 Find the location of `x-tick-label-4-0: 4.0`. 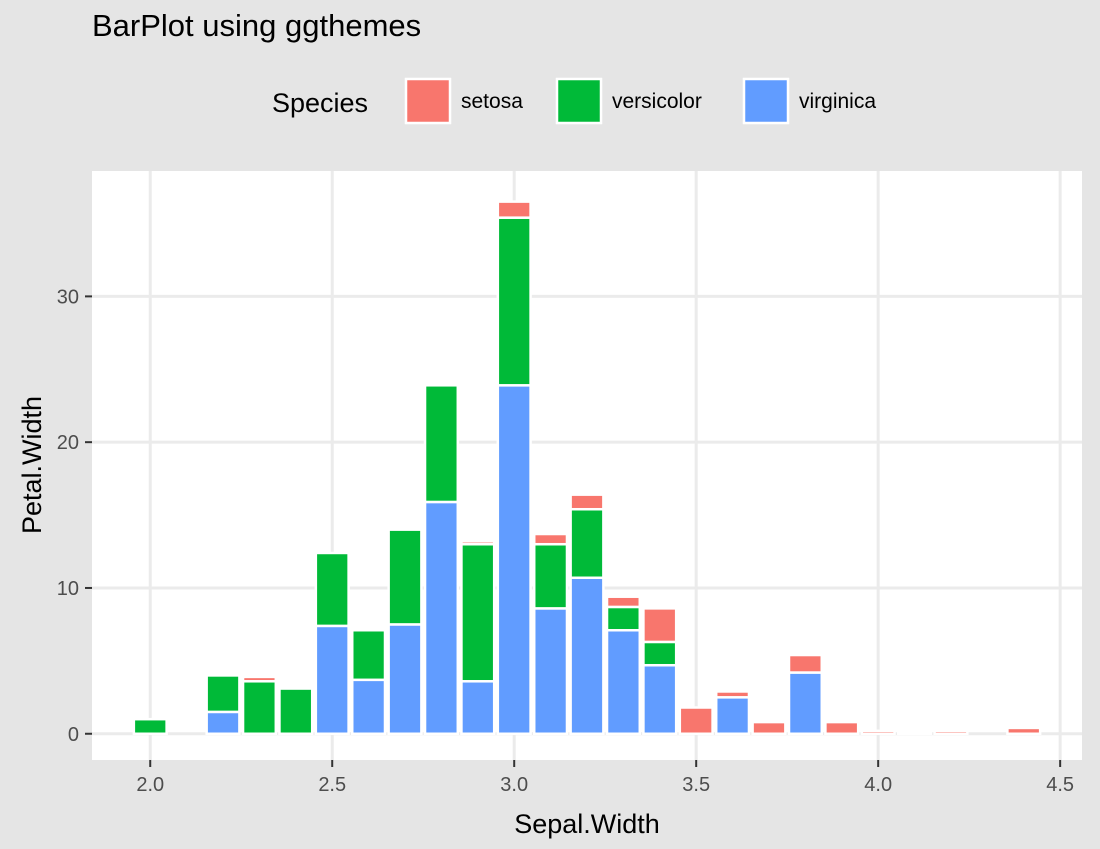

x-tick-label-4-0: 4.0 is located at coordinates (878, 785).